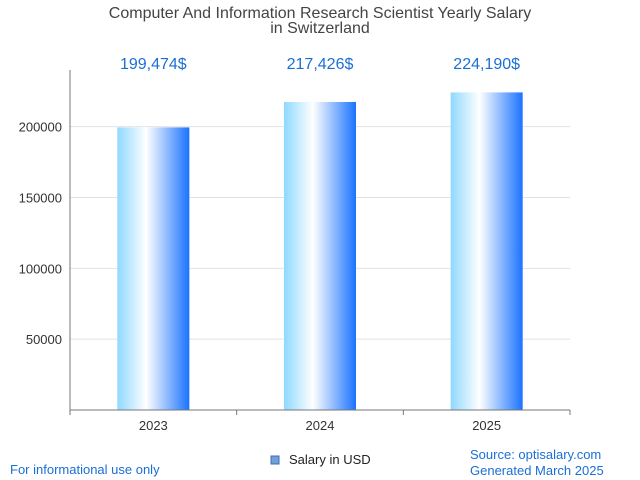 The width and height of the screenshot is (640, 480). Describe the element at coordinates (85, 469) in the screenshot. I see `disclaimer-text: For informational use only` at that location.